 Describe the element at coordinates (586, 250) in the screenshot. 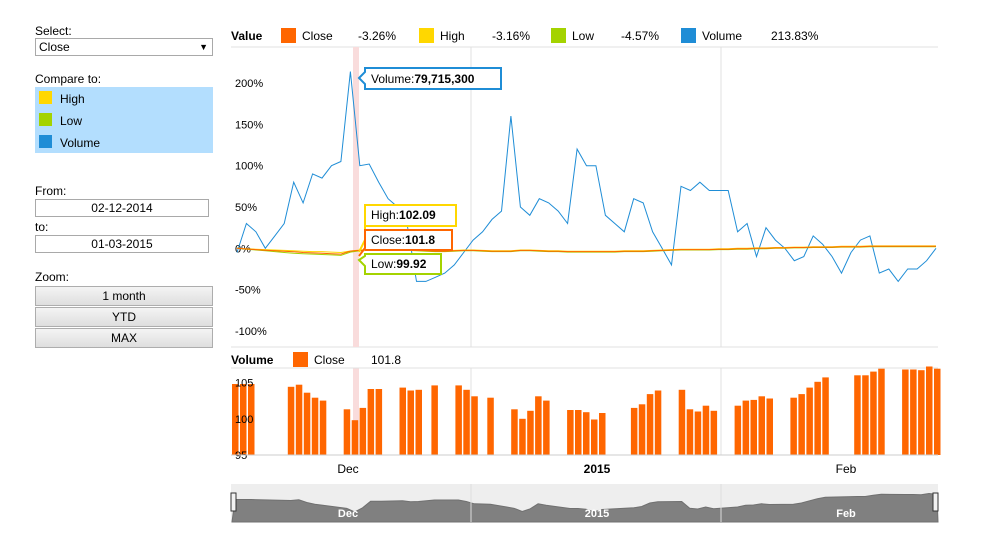

I see `close-series-line` at that location.